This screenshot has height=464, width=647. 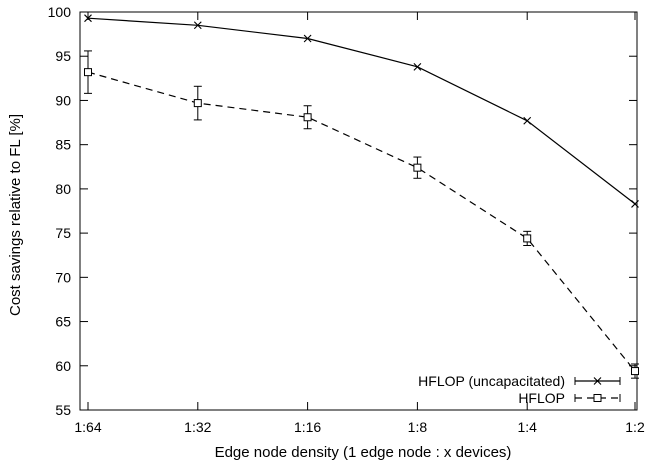 I want to click on legend-entry: HFLOP, so click(x=569, y=398).